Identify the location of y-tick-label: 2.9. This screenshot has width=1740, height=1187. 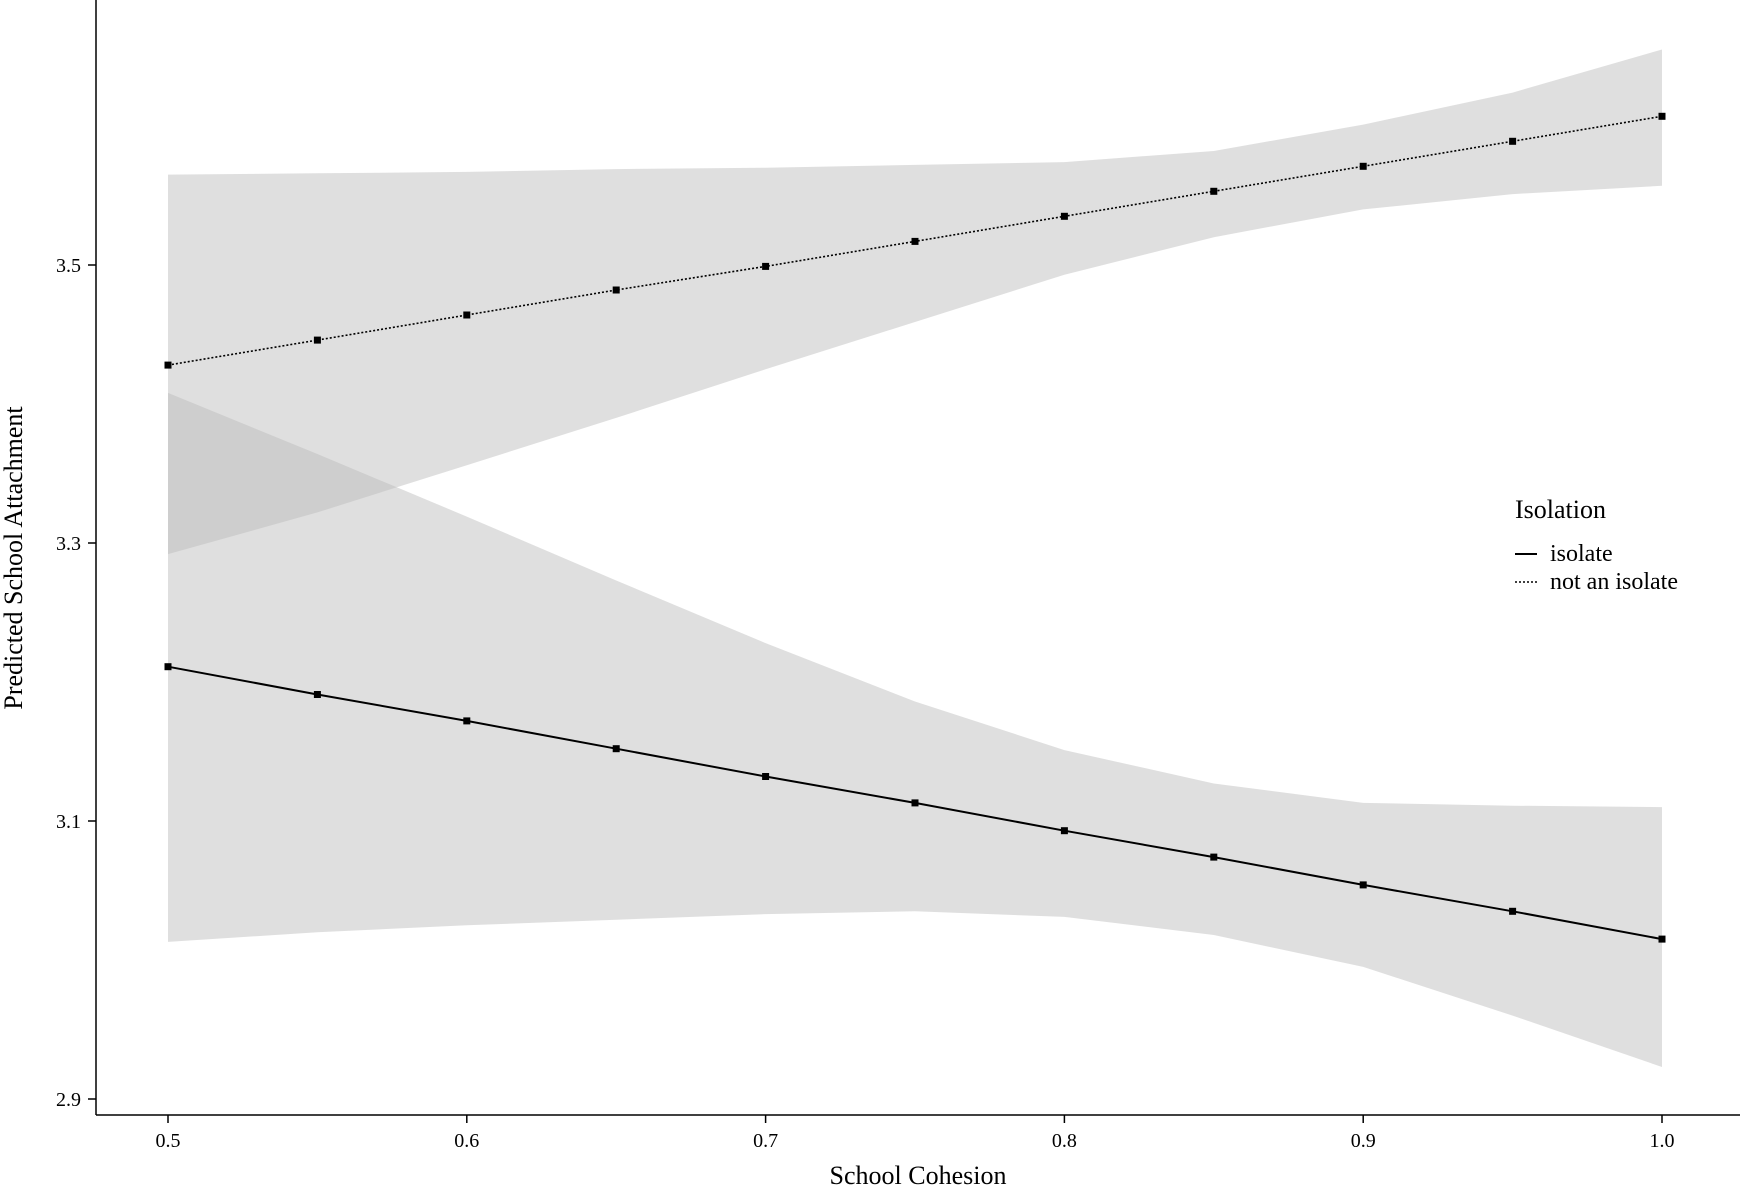
(68, 1100).